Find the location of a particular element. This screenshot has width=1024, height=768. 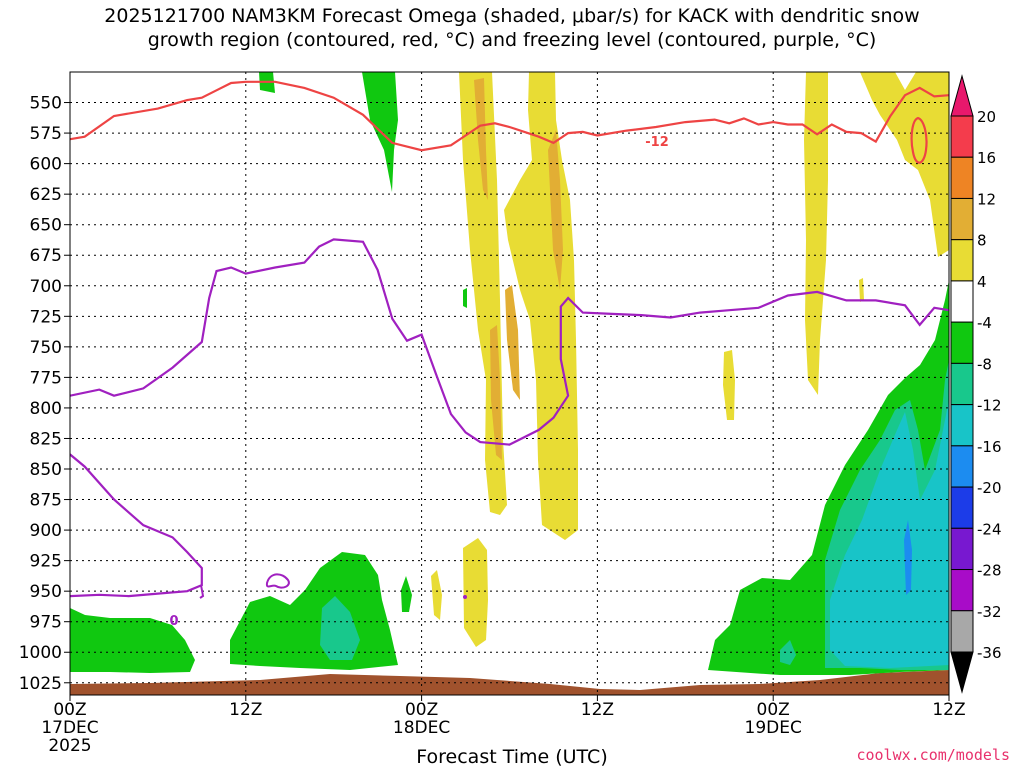

y-tick-label: 925 is located at coordinates (46, 562).